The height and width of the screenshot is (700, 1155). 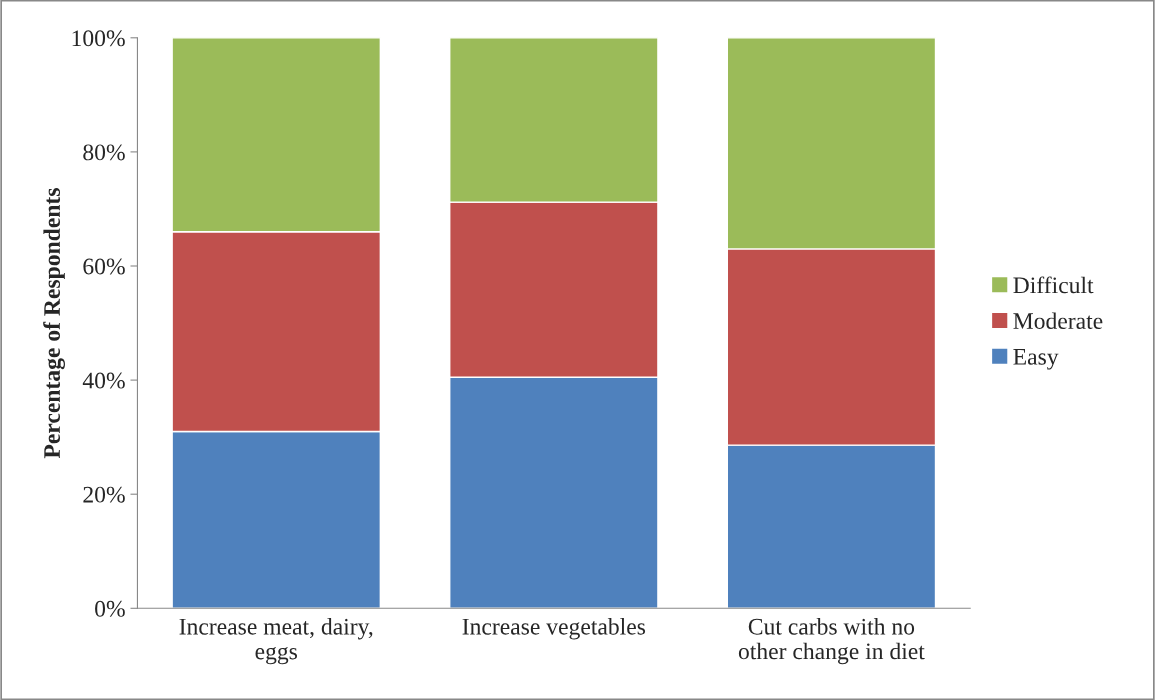 What do you see at coordinates (110, 608) in the screenshot?
I see `y-tick-label: 0%` at bounding box center [110, 608].